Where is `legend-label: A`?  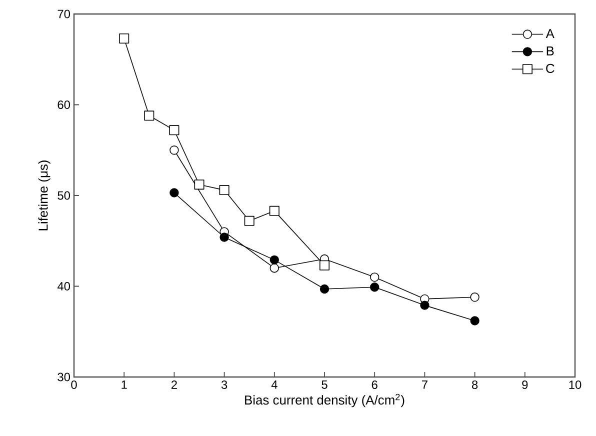
legend-label: A is located at coordinates (550, 33).